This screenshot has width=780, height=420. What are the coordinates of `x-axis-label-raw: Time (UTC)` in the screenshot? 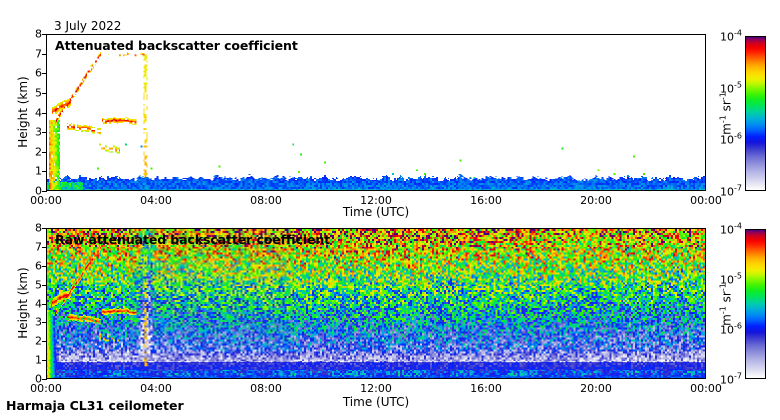 It's located at (376, 402).